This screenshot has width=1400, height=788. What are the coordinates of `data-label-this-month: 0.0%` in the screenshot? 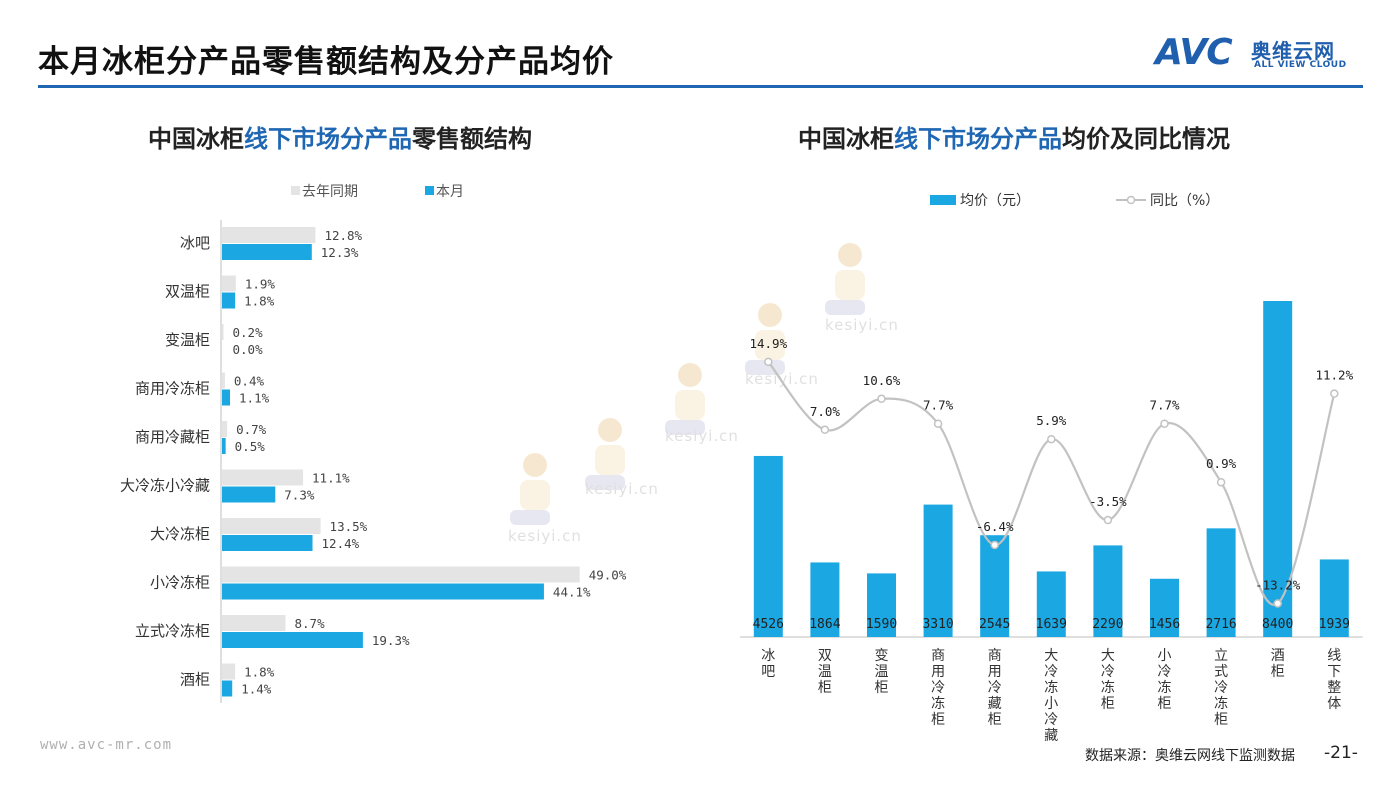 It's located at (248, 349).